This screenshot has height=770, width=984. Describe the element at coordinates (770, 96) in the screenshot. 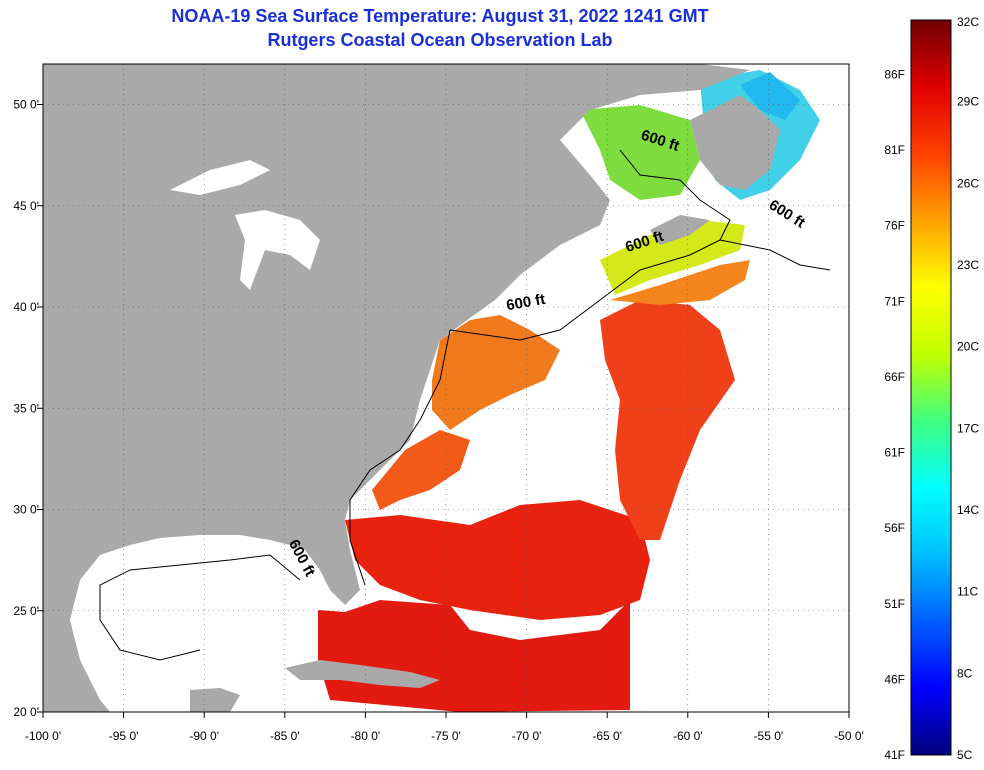

I see `sst-labrador-cyan` at that location.